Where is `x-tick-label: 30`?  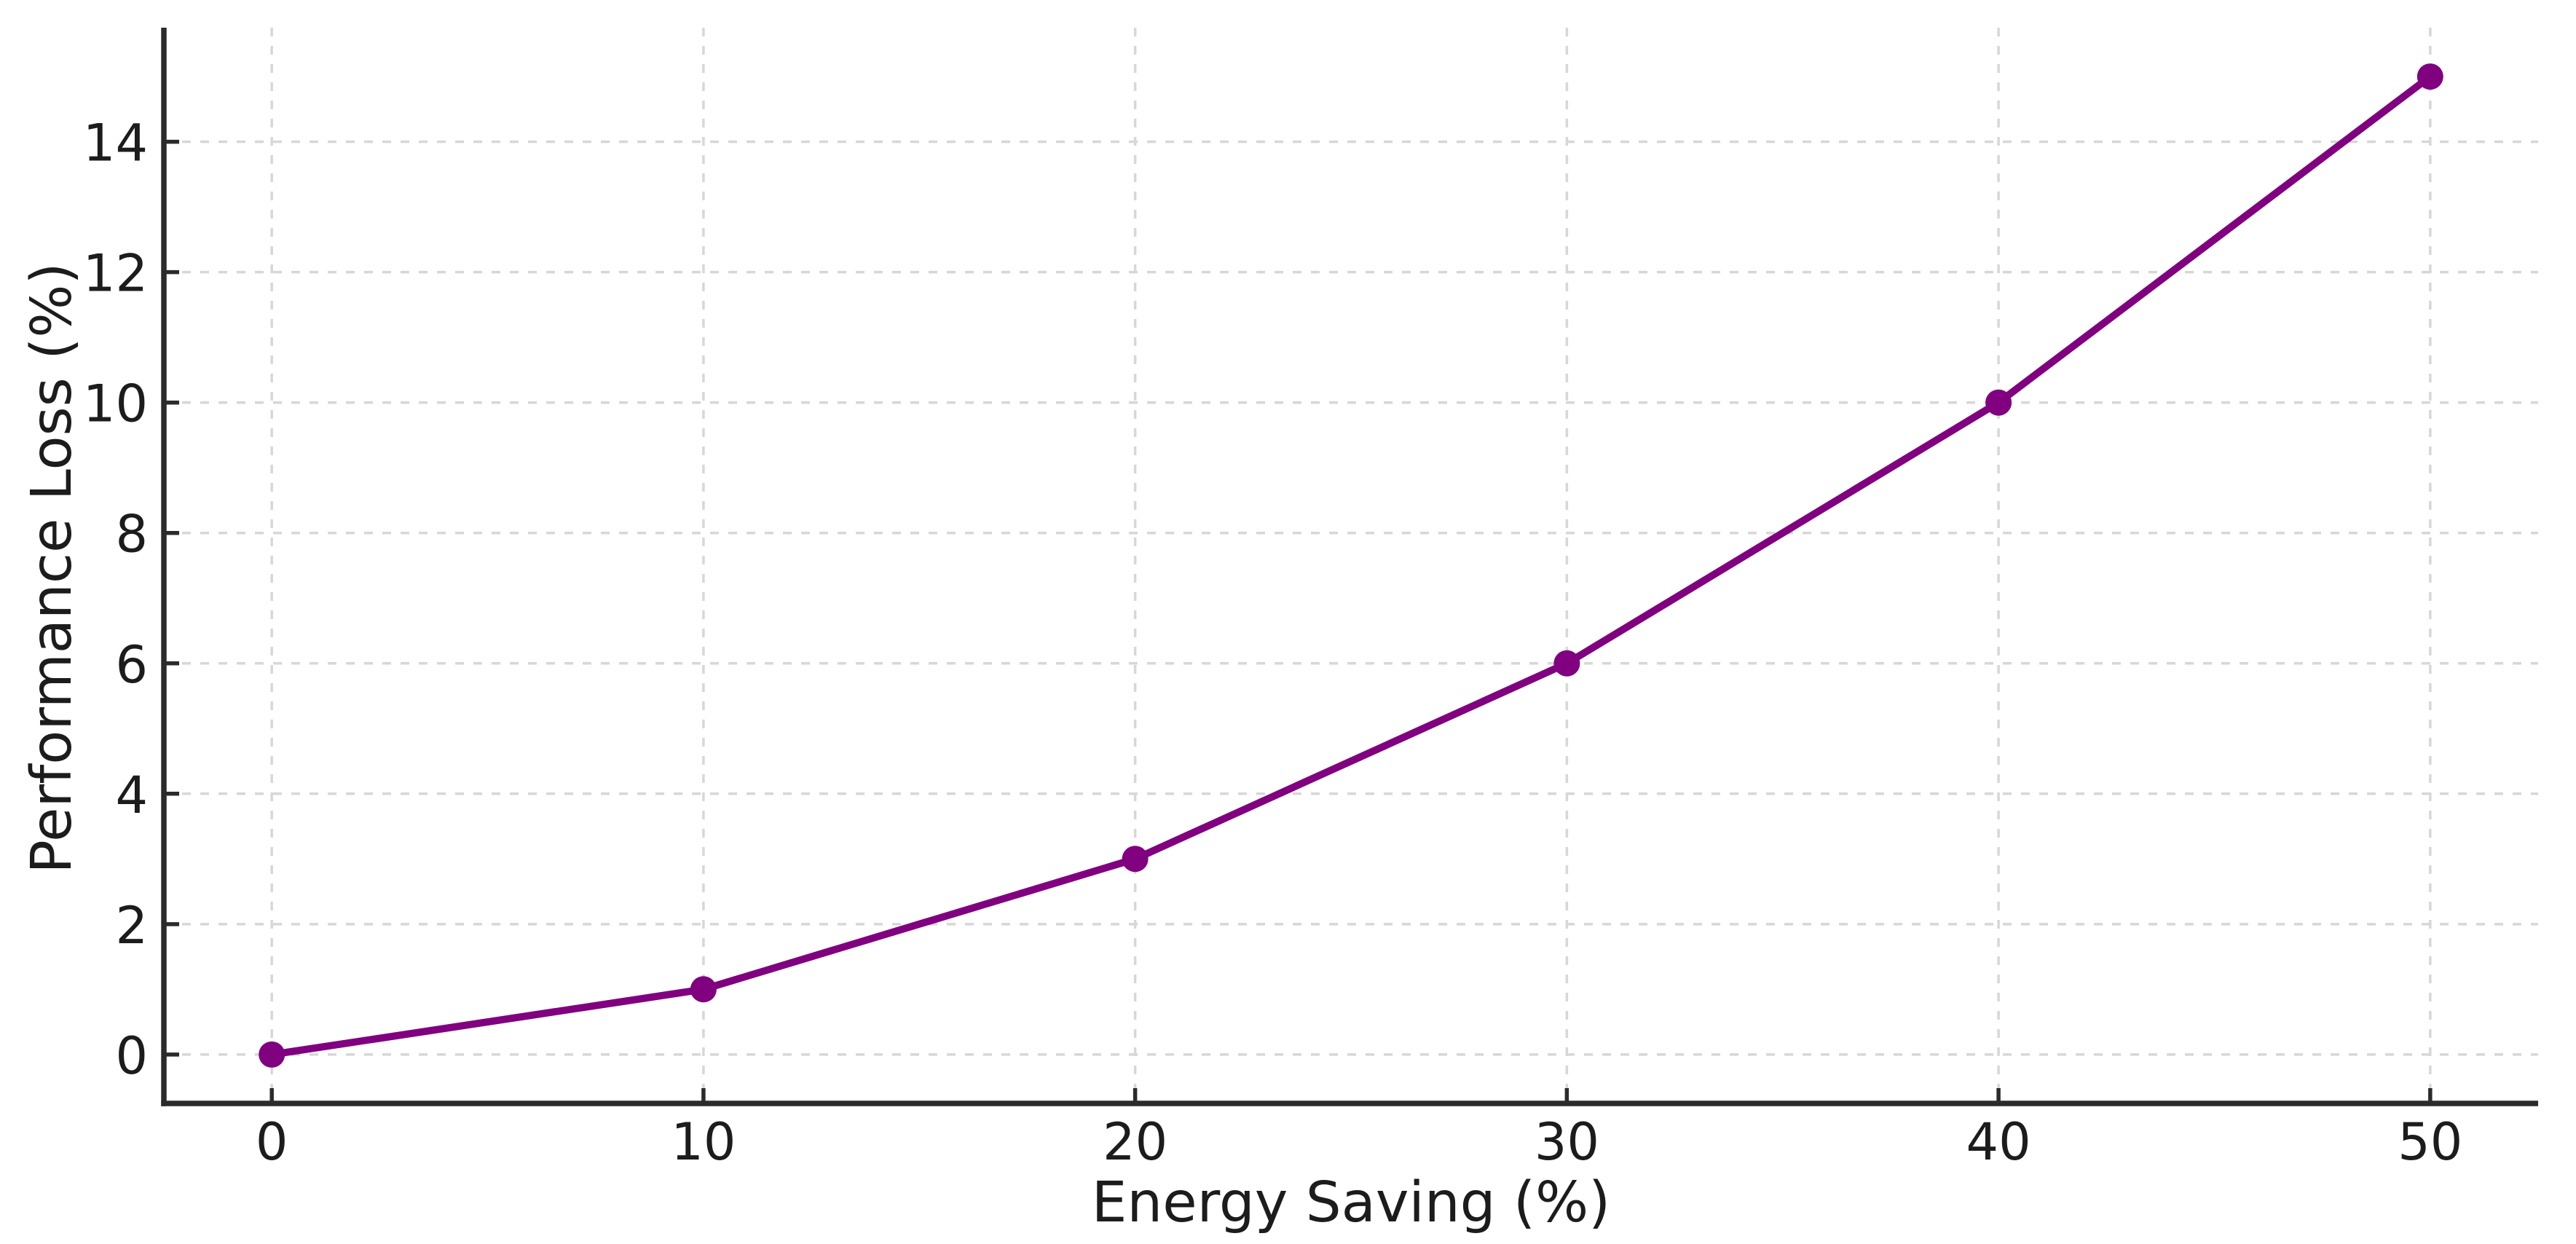
x-tick-label: 30 is located at coordinates (1567, 1142).